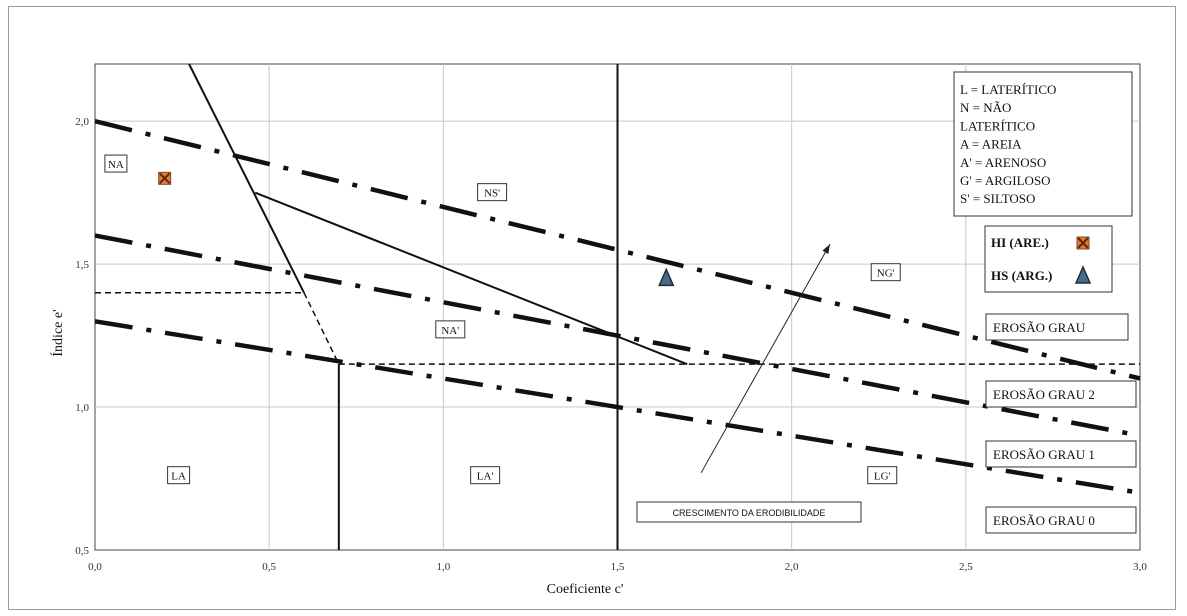  I want to click on erosion-label-text: EROSÃO GRAU 1, so click(1044, 454).